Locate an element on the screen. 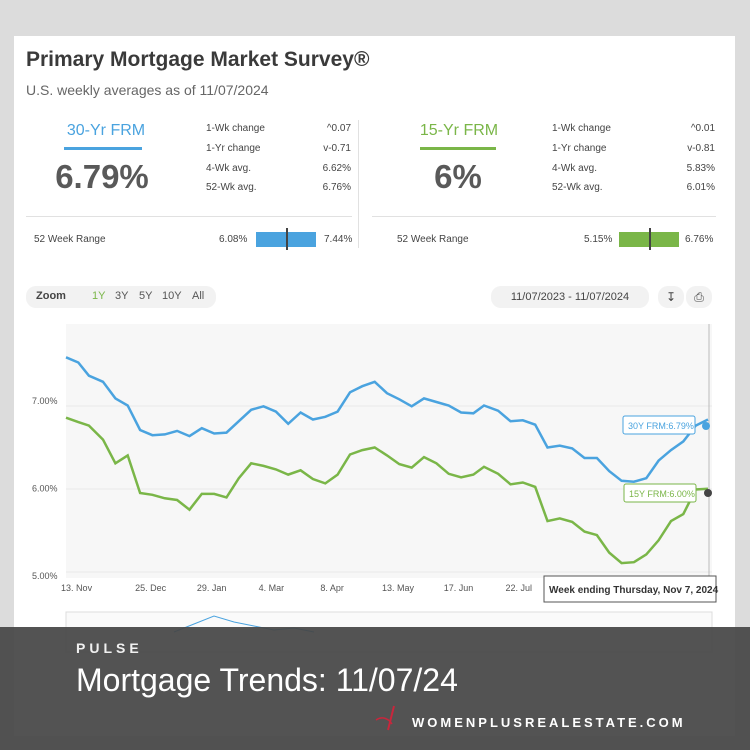 The image size is (750, 750). frm15-stat-value: 5.83% is located at coordinates (700, 168).